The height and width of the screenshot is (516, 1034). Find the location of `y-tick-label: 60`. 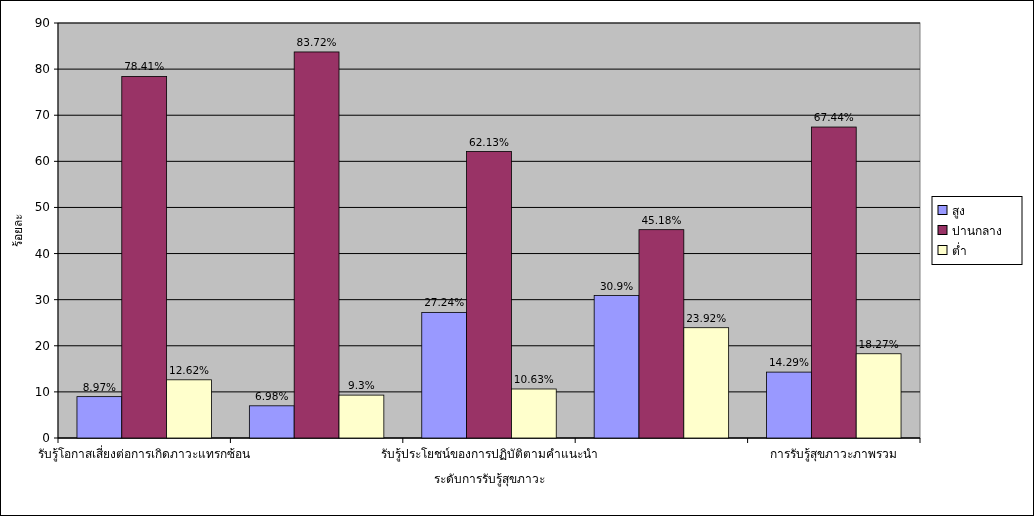

y-tick-label: 60 is located at coordinates (42, 161).